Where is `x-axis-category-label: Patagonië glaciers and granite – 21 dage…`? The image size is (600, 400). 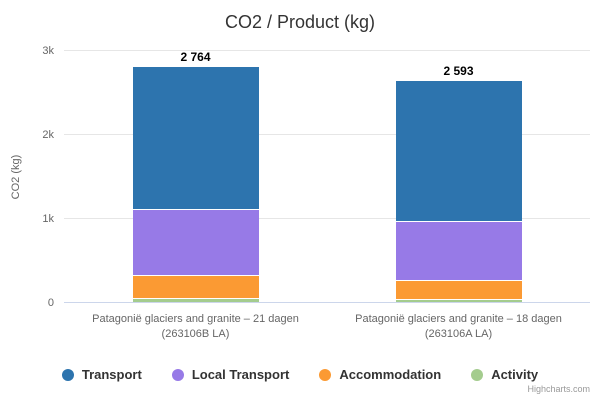
x-axis-category-label: Patagonië glaciers and granite – 21 dage… is located at coordinates (196, 327).